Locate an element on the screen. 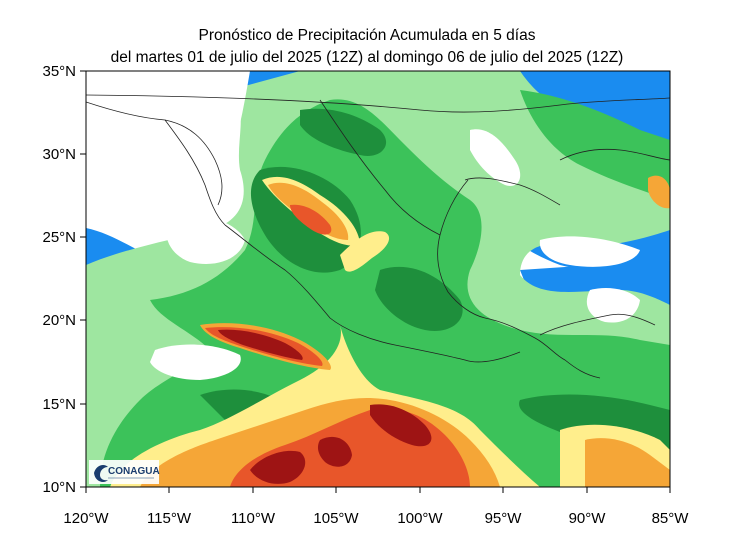  conagua-emblem-icon is located at coordinates (101, 473).